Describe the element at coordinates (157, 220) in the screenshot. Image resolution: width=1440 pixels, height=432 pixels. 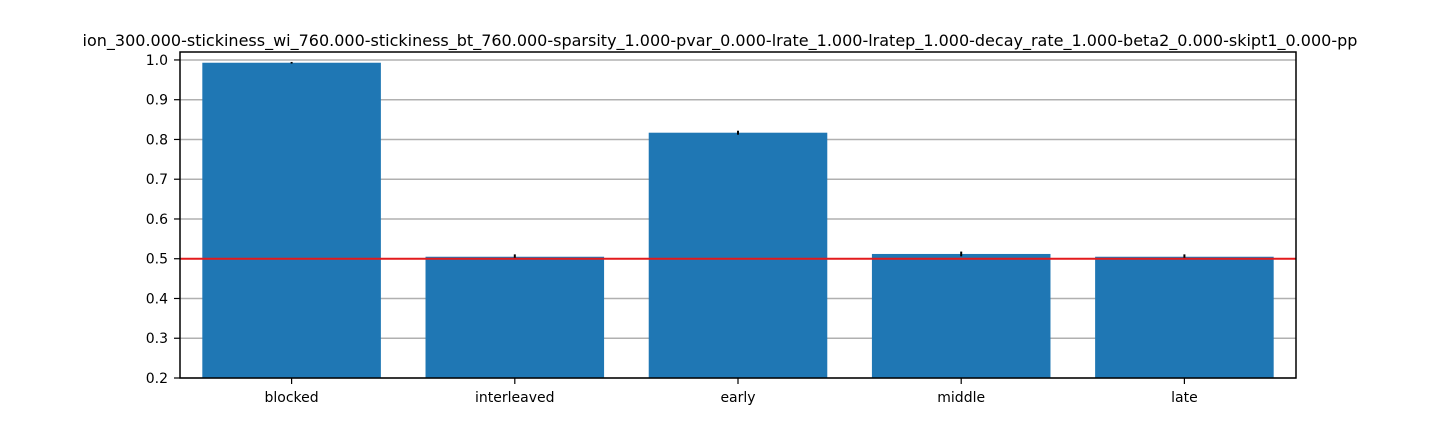
I see `y-tick-label: 0.6` at that location.